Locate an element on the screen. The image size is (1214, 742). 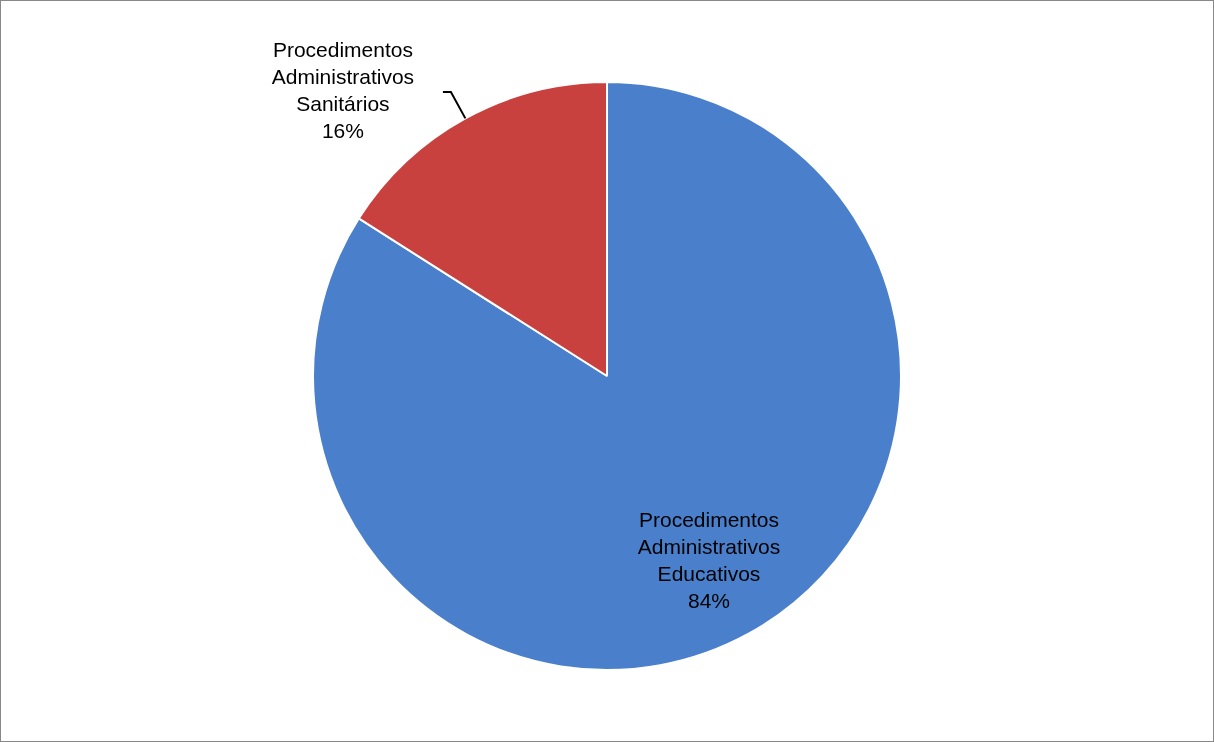
slice-label: Procedimentos Administrativos Educativos is located at coordinates (709, 546).